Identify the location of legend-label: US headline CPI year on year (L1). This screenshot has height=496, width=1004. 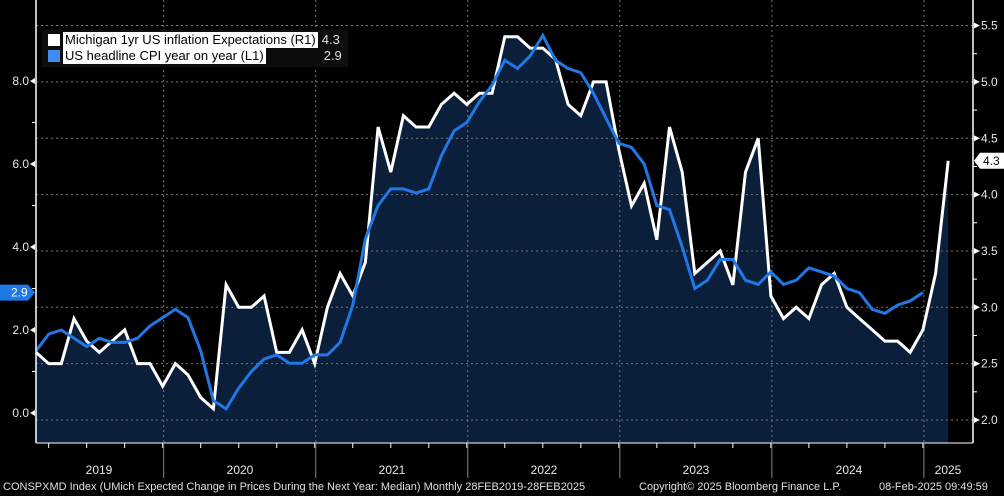
(164, 56).